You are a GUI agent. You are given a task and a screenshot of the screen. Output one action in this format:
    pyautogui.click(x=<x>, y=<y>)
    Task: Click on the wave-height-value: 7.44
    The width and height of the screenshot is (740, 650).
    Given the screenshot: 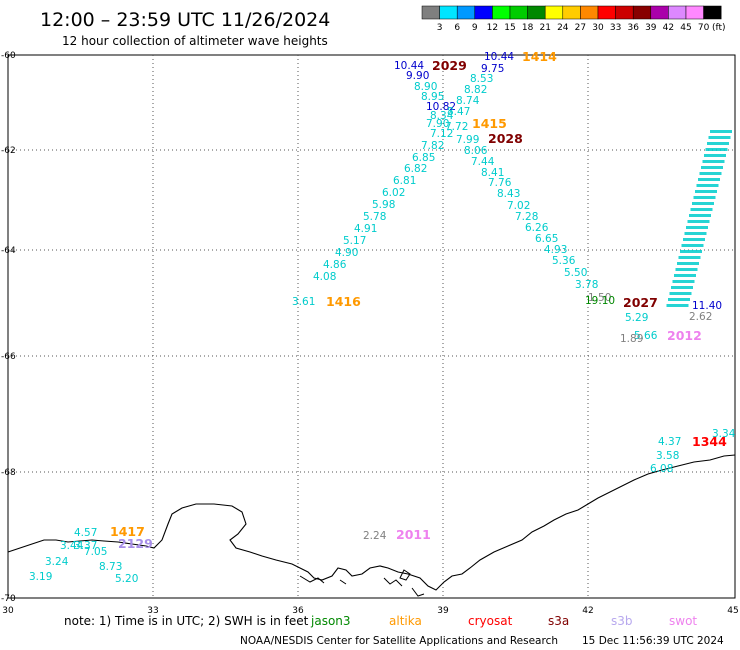 What is the action you would take?
    pyautogui.click(x=483, y=162)
    